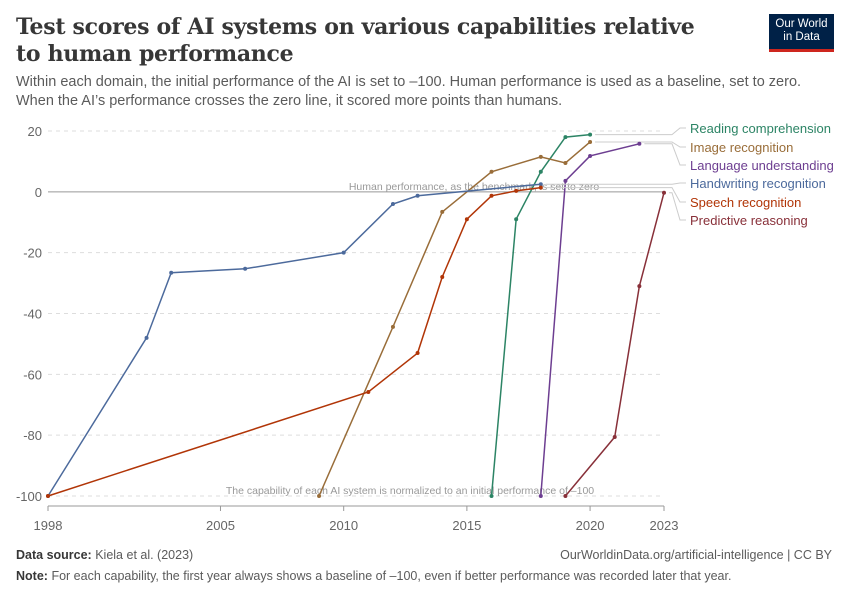 This screenshot has height=600, width=850. I want to click on y-tick-label: 0, so click(38, 192).